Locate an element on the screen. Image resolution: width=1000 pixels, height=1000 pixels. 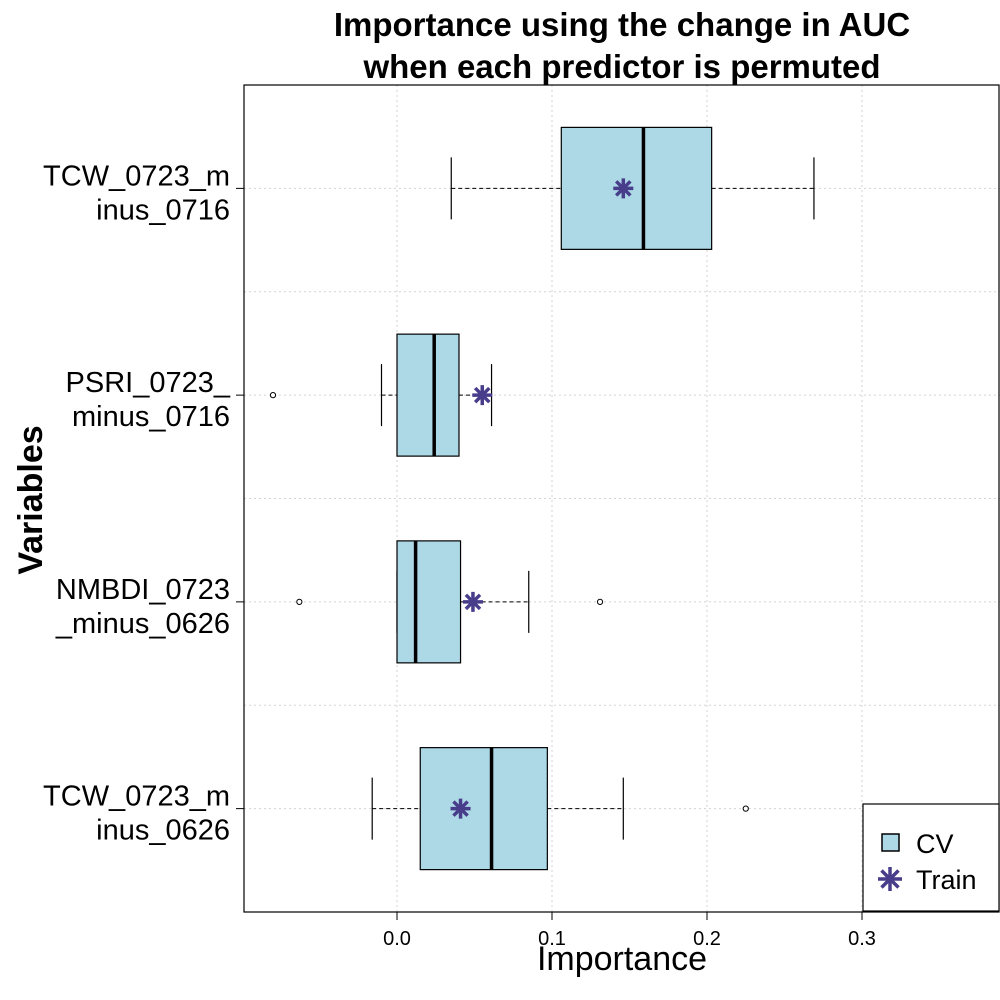
legend-train-swatch is located at coordinates (890, 879).